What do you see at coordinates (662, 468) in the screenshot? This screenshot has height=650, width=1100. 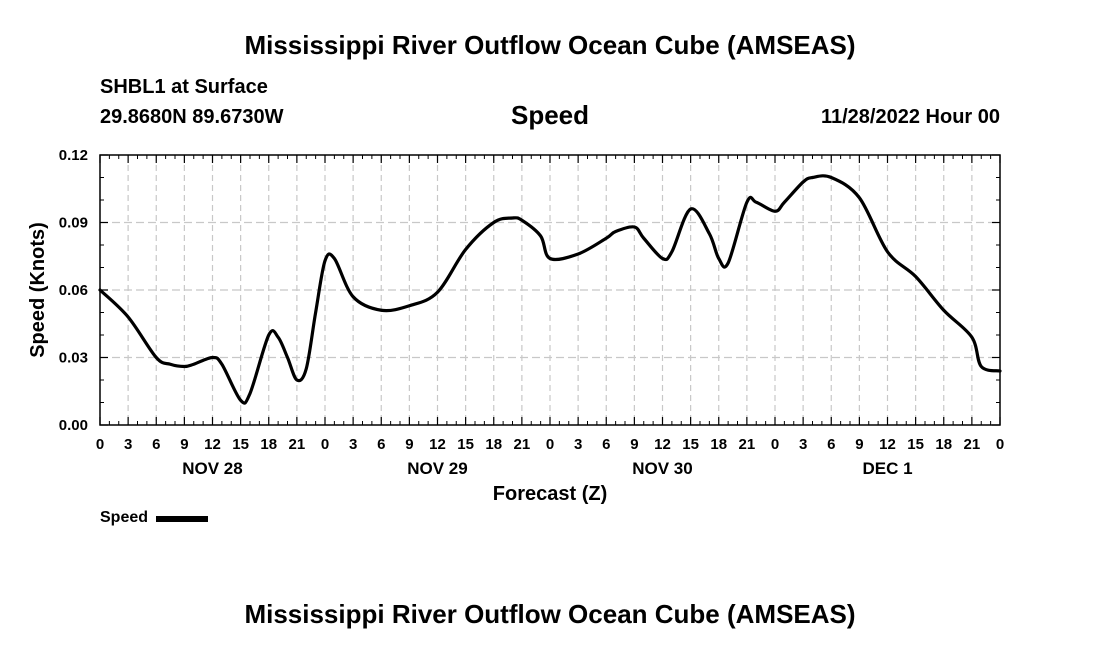 I see `x-day-label: NOV 30` at bounding box center [662, 468].